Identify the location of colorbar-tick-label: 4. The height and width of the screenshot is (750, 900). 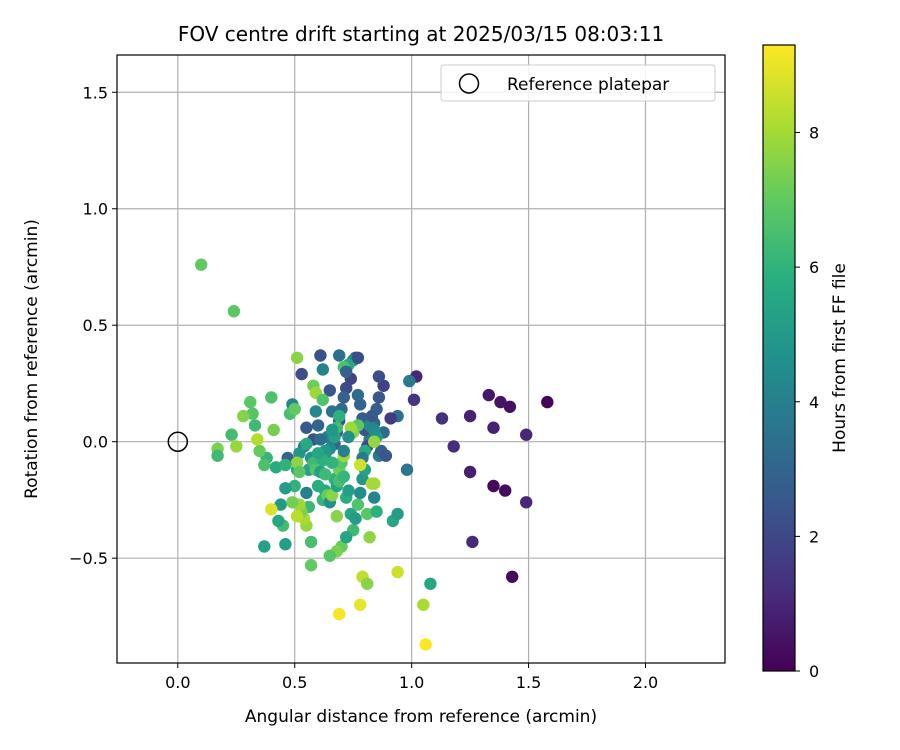
(814, 402).